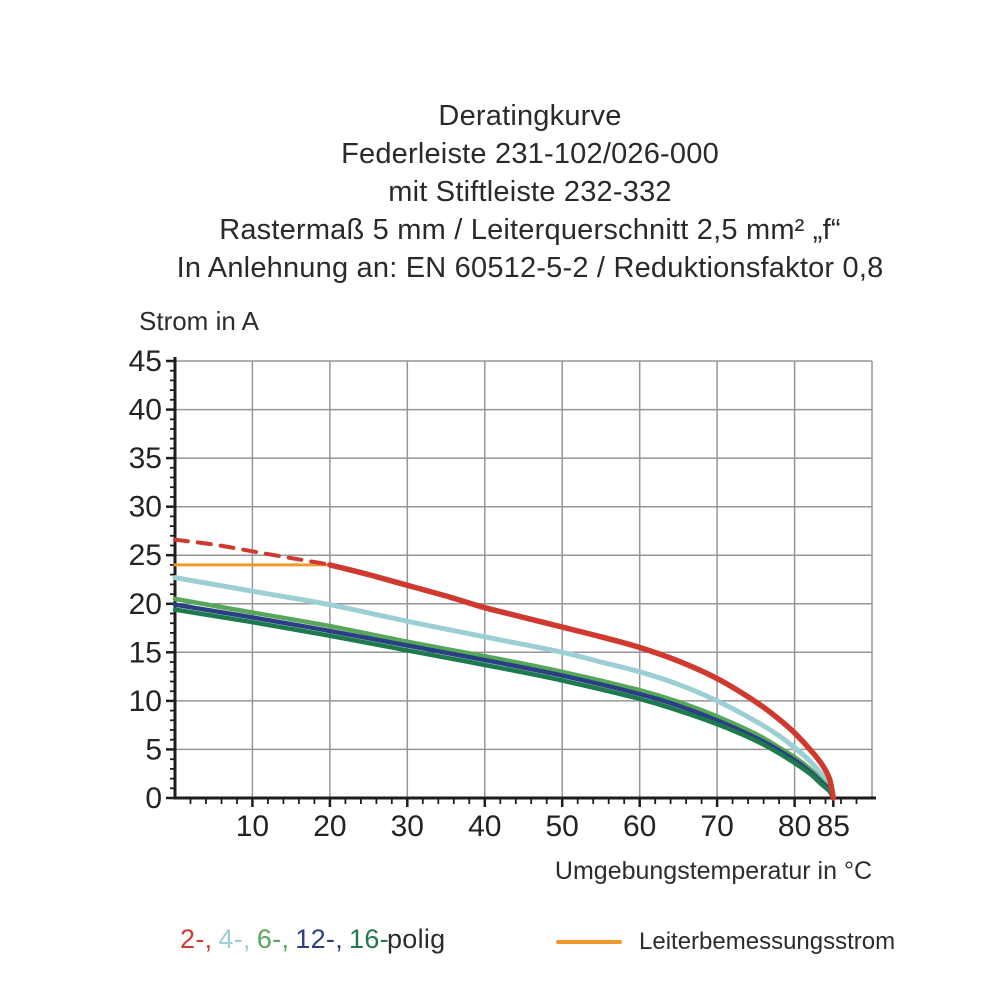 This screenshot has height=1000, width=1000. I want to click on curve-6-polig, so click(504, 698).